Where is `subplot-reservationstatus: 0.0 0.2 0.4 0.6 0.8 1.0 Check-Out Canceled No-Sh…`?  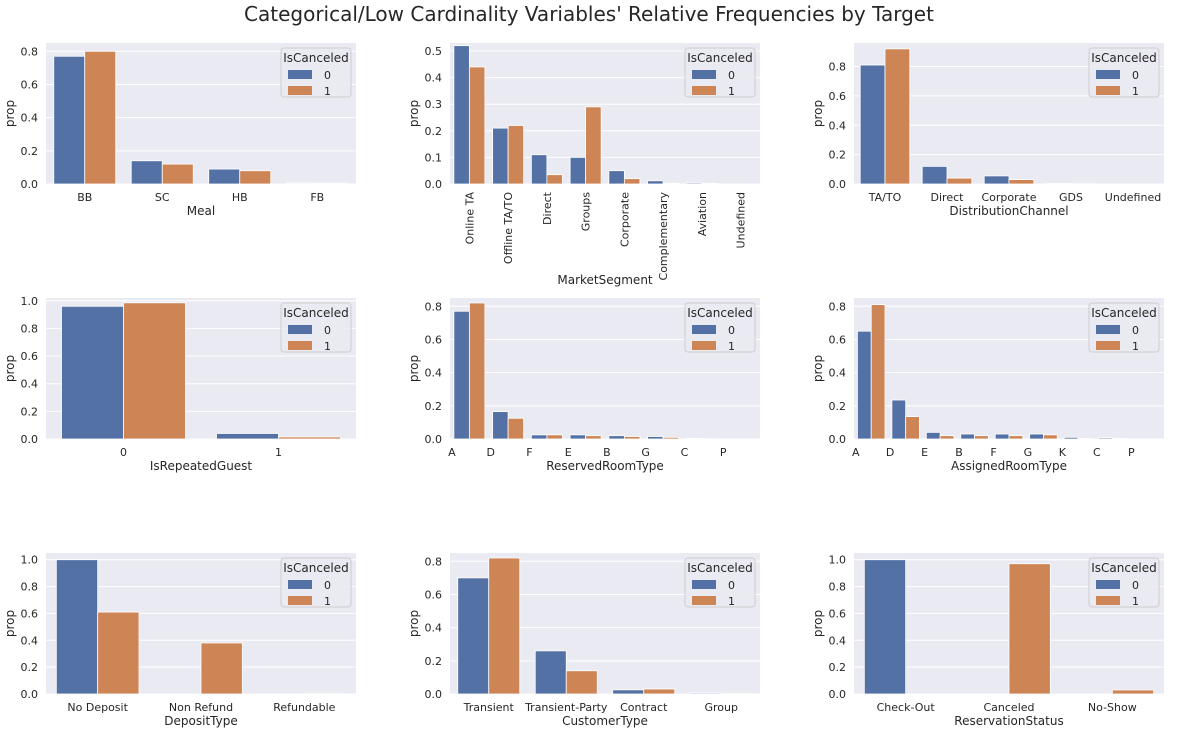
subplot-reservationstatus: 0.0 0.2 0.4 0.6 0.8 1.0 Check-Out Canceled No-Sh… is located at coordinates (987, 640).